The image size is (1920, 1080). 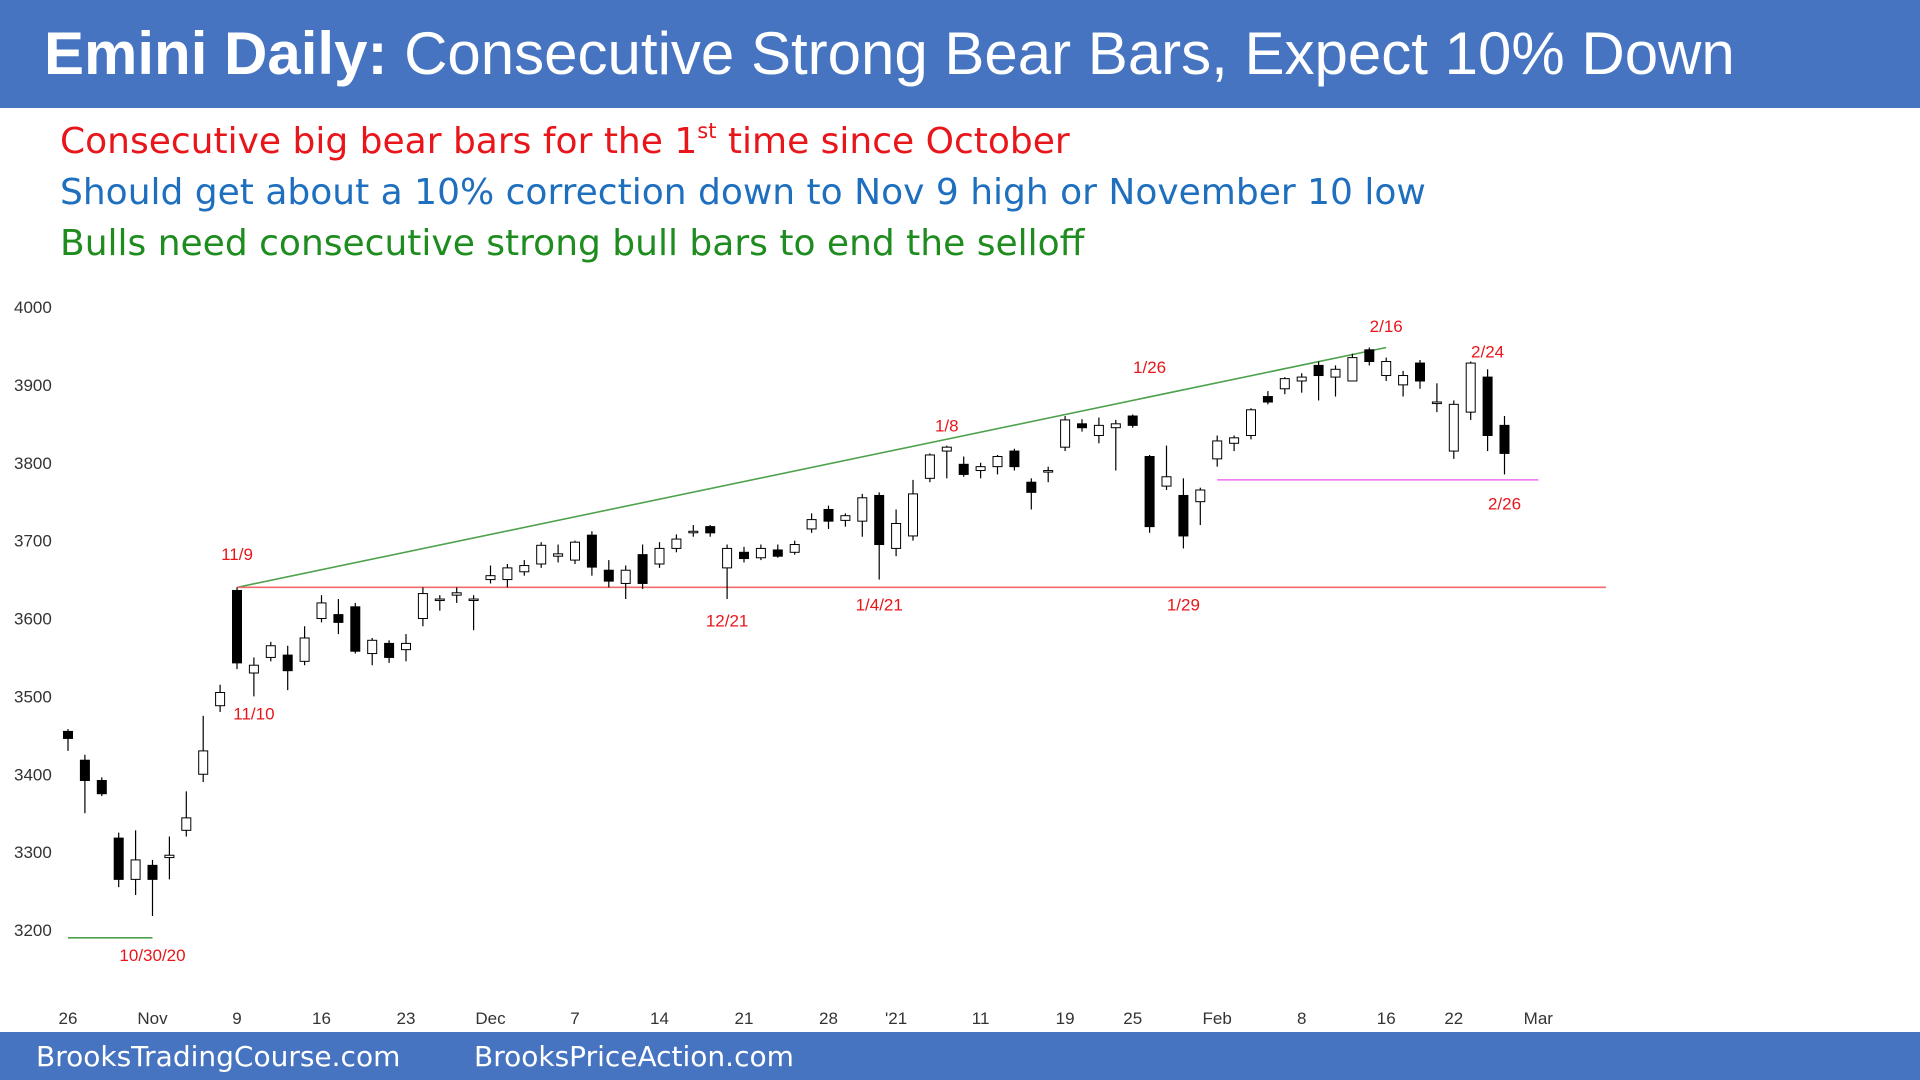 I want to click on x-tick-label: 26, so click(x=68, y=1018).